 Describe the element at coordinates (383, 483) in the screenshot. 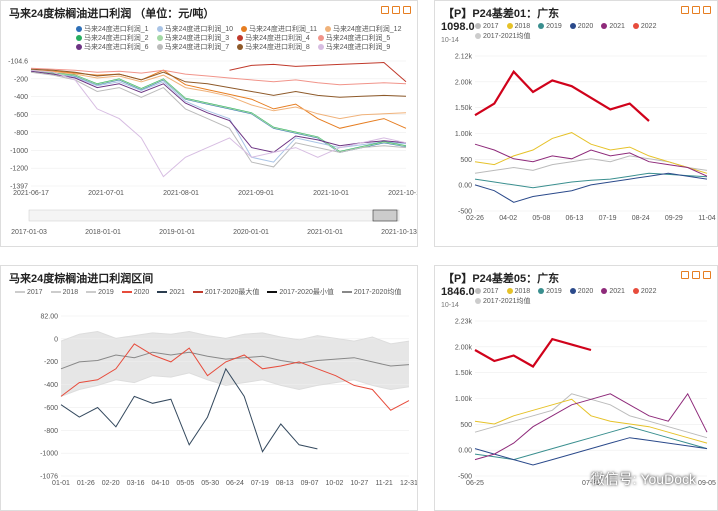

I see `x-tick-label: 11-21` at that location.